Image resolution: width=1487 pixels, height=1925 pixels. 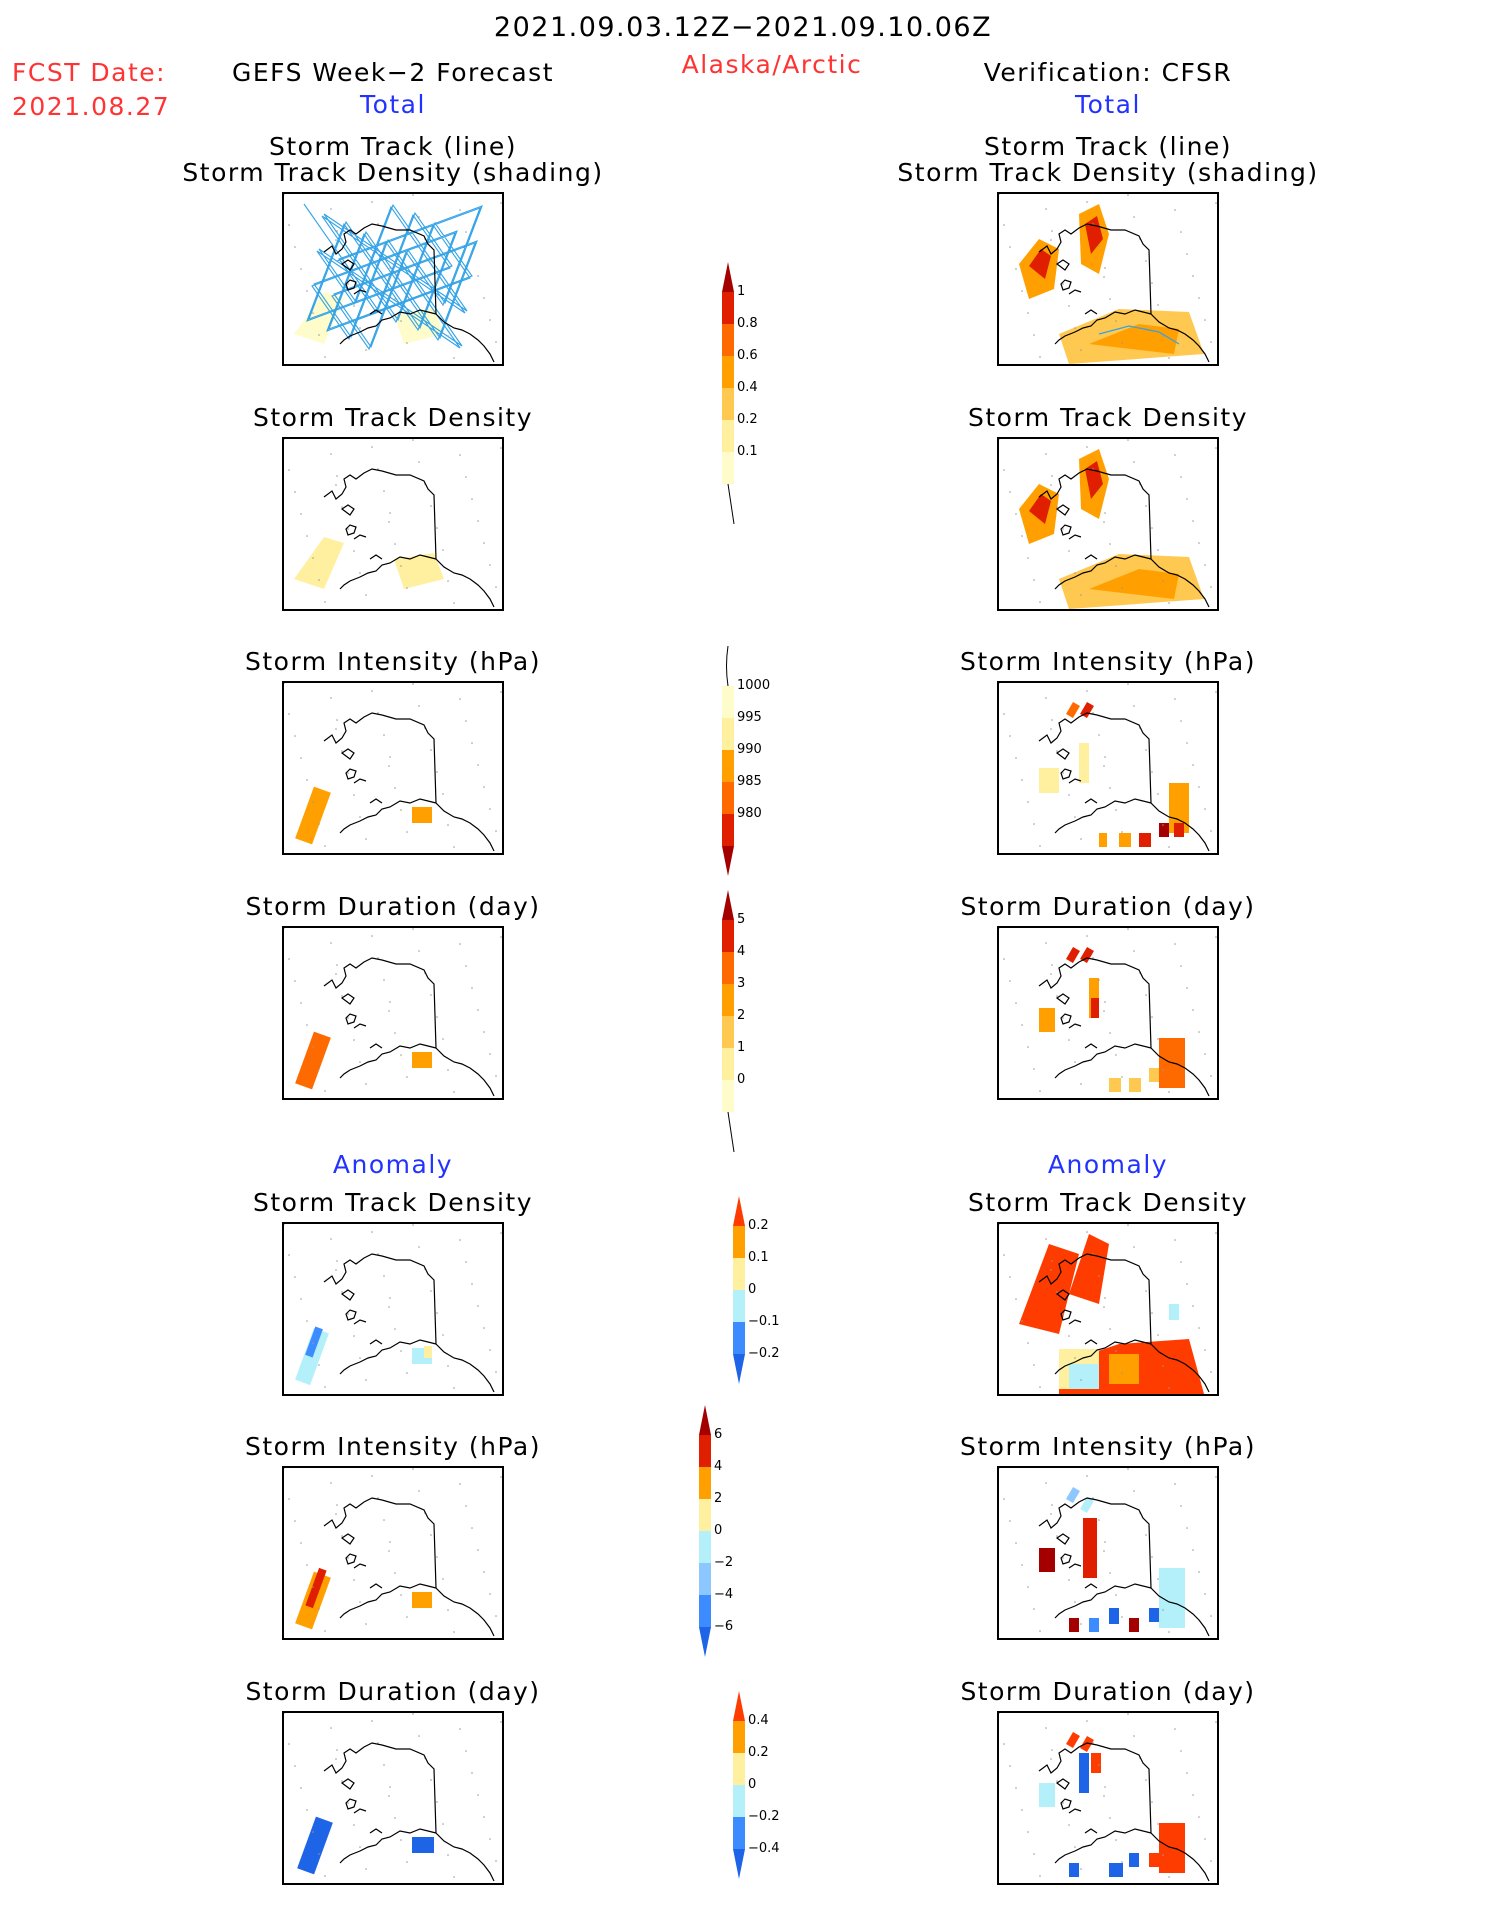 I want to click on map-gefs-intensity-anomaly-graphic, so click(x=393, y=1552).